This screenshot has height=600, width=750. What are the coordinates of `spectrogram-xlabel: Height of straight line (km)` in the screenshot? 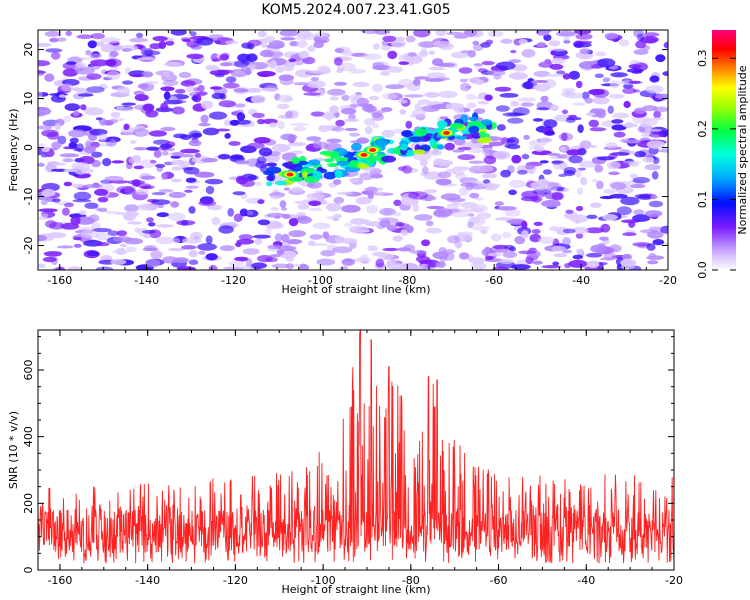 It's located at (355, 289).